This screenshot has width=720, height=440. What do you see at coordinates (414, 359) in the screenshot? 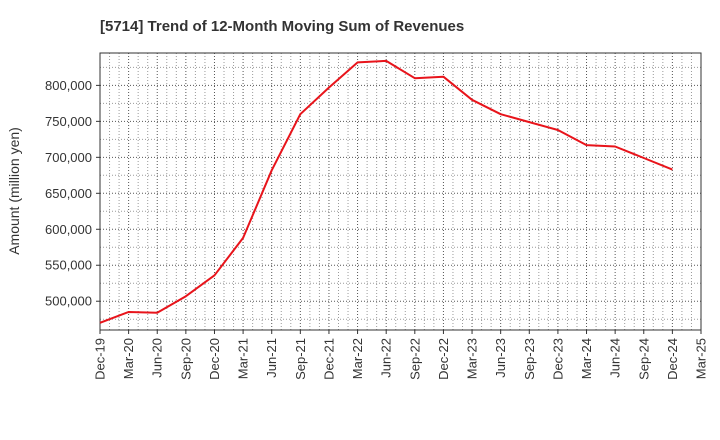
I see `x-tick-label: Sep-22` at bounding box center [414, 359].